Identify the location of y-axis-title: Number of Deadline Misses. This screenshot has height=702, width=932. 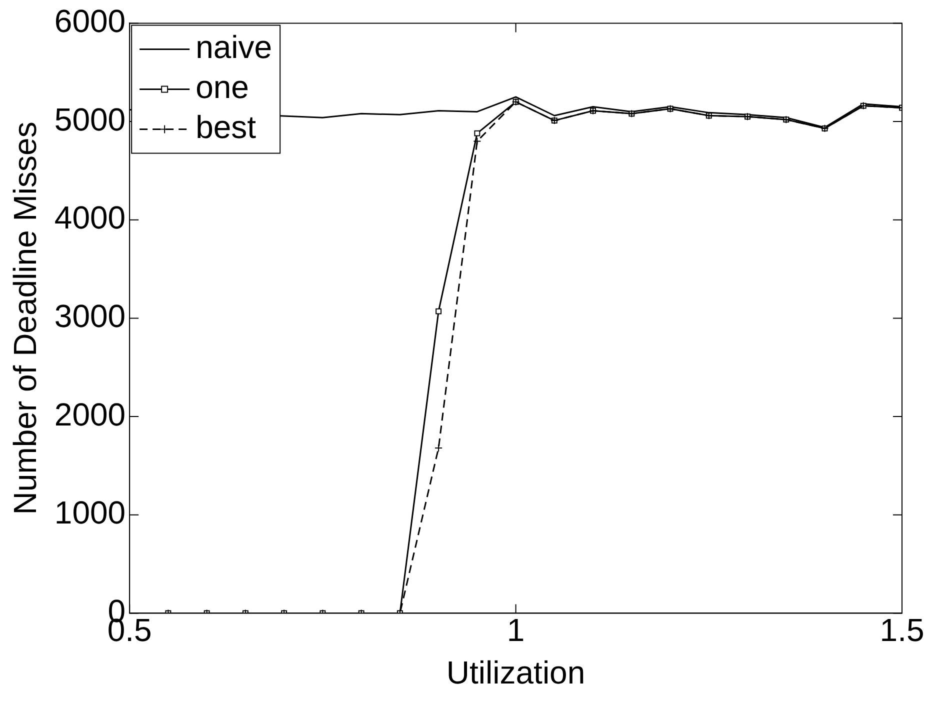
(25, 318).